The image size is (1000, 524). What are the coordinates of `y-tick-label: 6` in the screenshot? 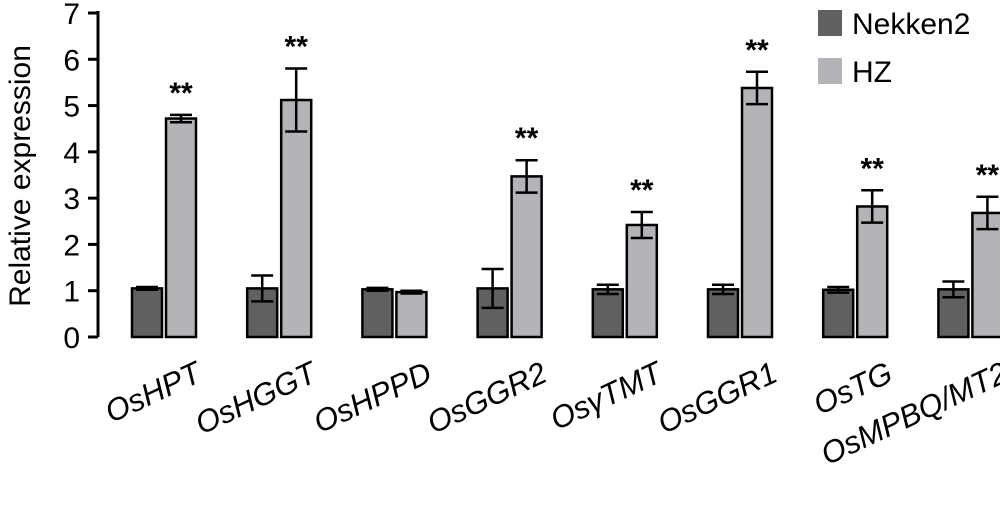 It's located at (71, 60).